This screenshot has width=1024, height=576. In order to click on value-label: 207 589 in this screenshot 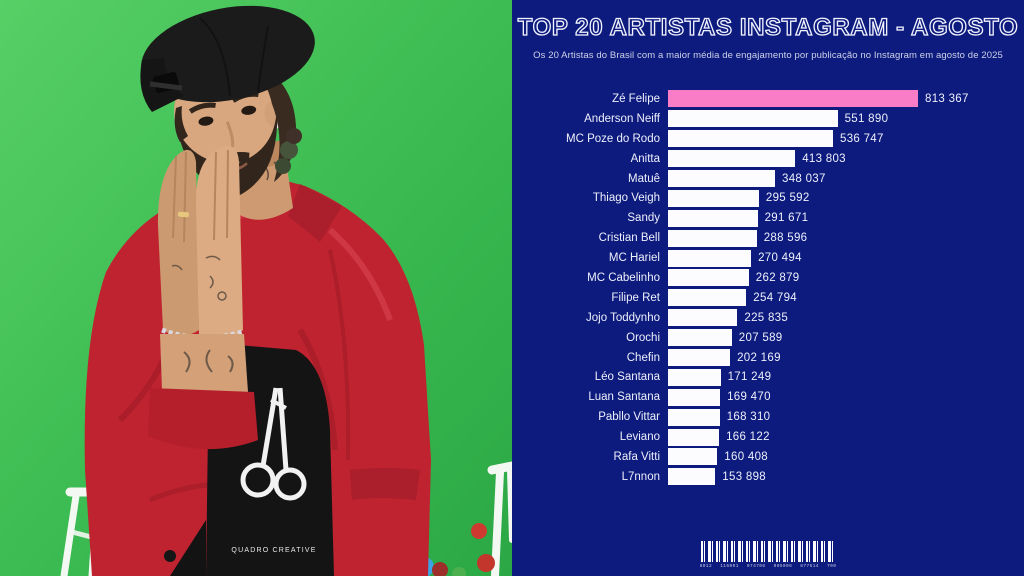, I will do `click(760, 337)`.